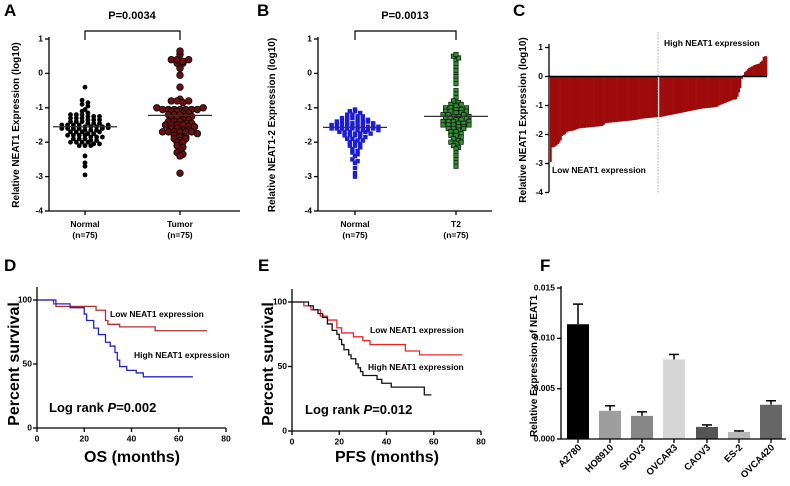 This screenshot has width=790, height=486. I want to click on a-p-value: P=0.0034, so click(132, 16).